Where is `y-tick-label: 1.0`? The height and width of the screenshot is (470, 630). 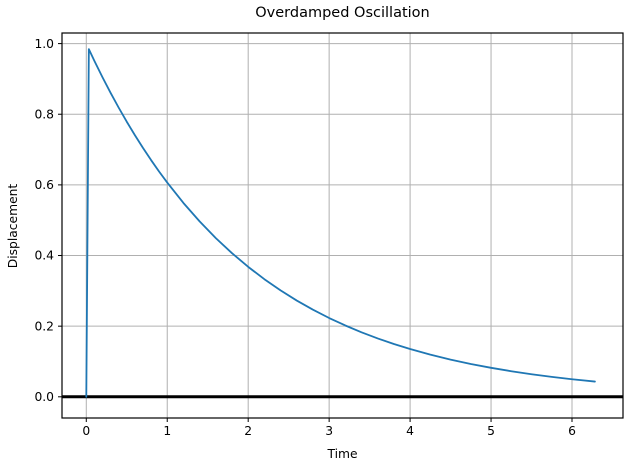
y-tick-label: 1.0 is located at coordinates (44, 44).